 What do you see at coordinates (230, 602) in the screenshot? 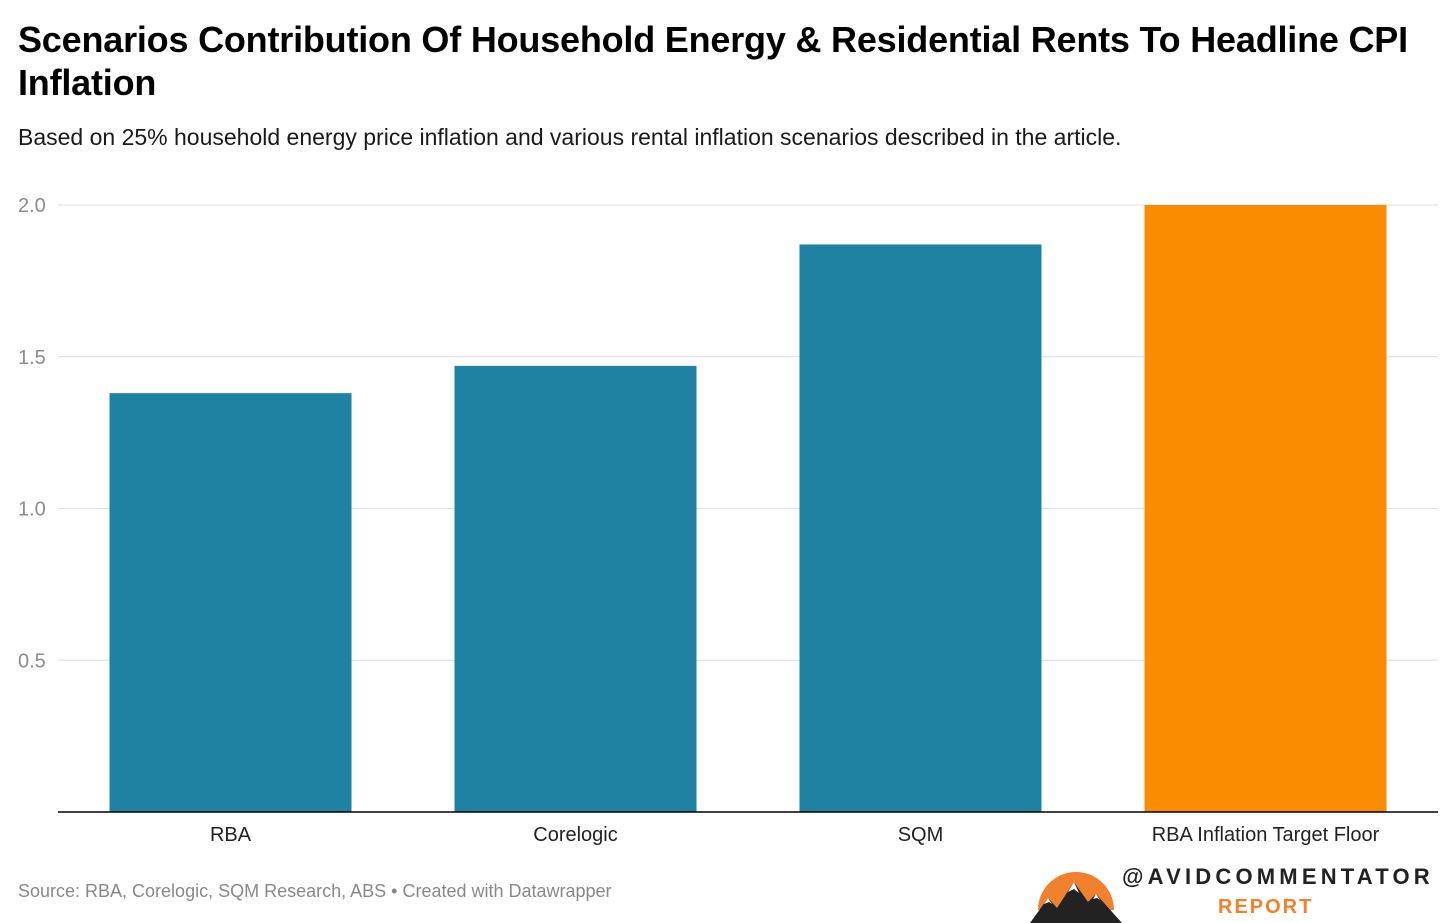
I see `bar-rba` at bounding box center [230, 602].